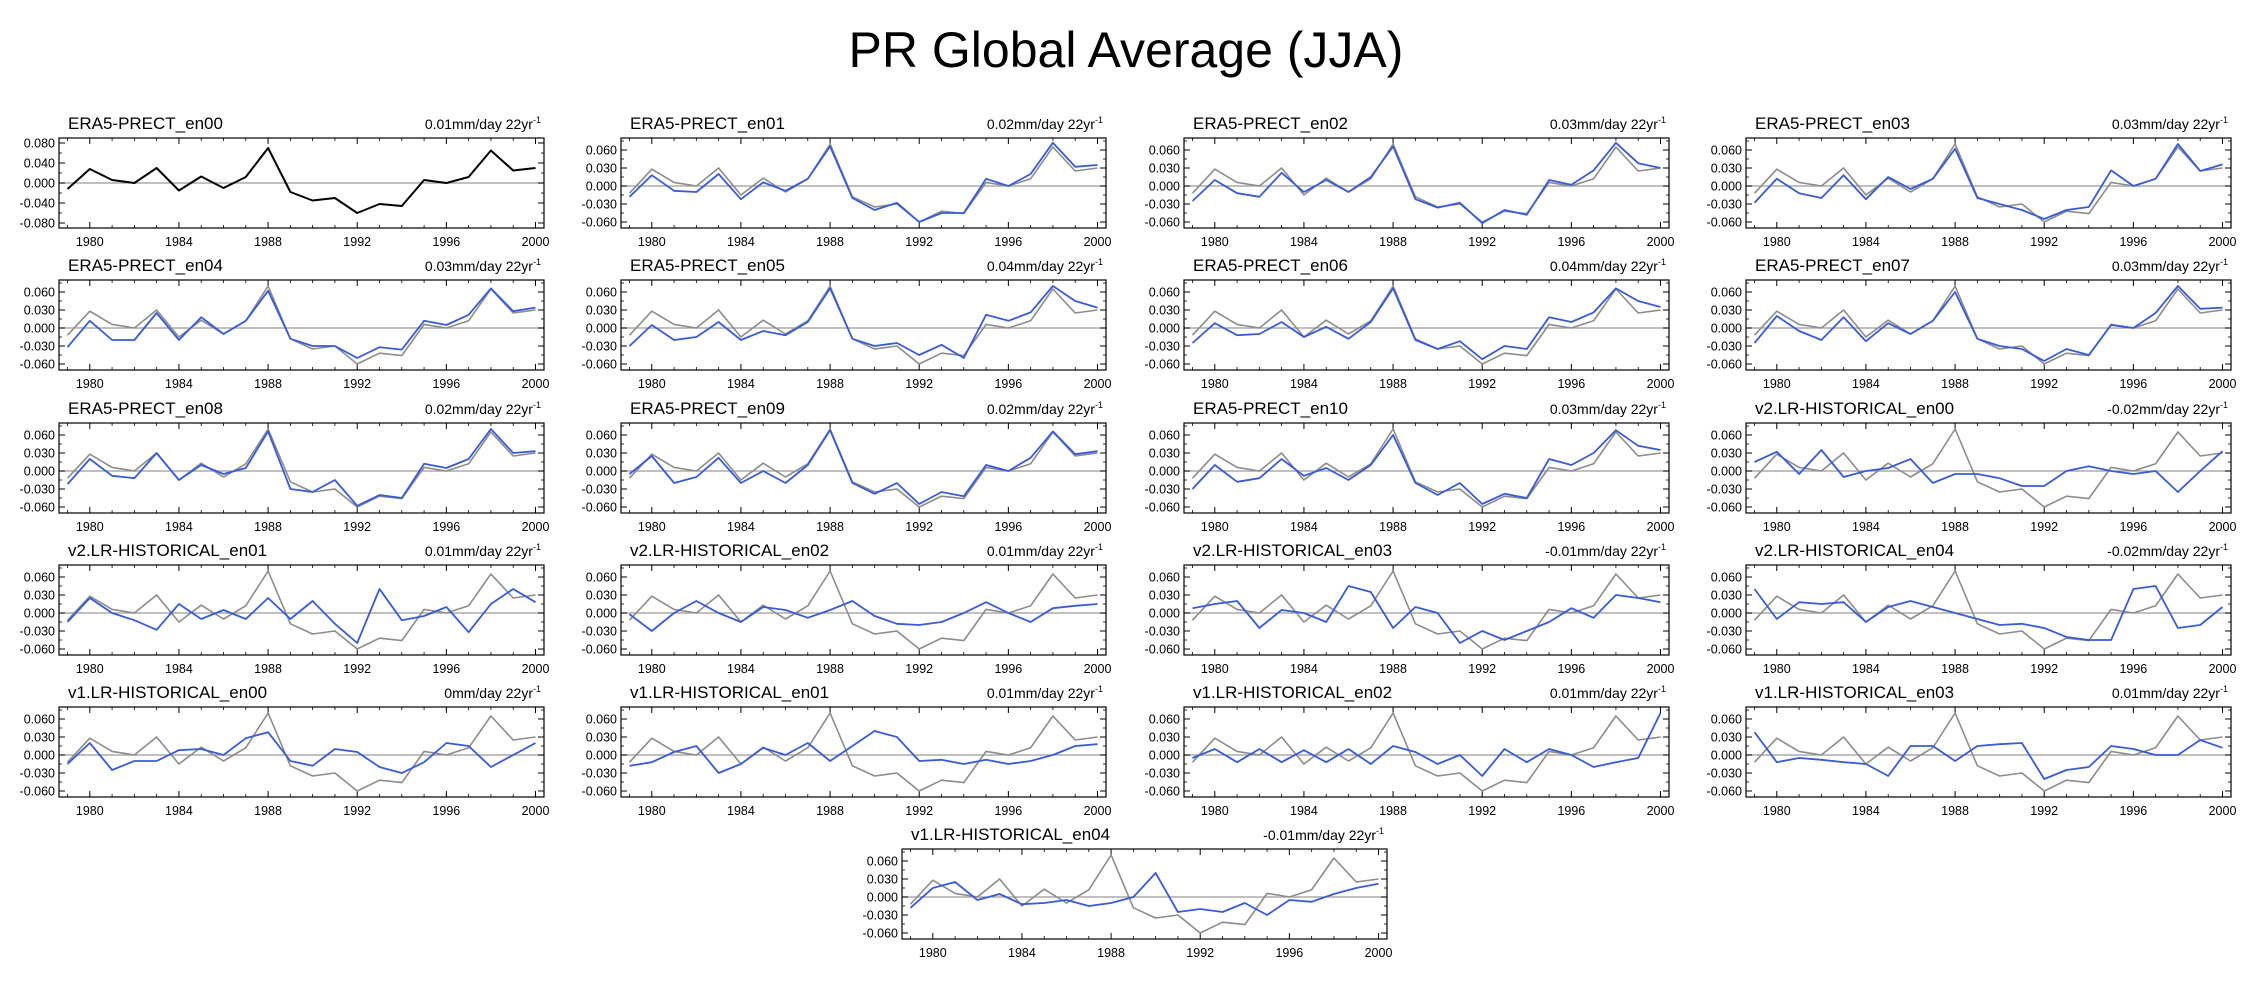  What do you see at coordinates (1270, 265) in the screenshot?
I see `panel-title: ERA5-PRECT_en06` at bounding box center [1270, 265].